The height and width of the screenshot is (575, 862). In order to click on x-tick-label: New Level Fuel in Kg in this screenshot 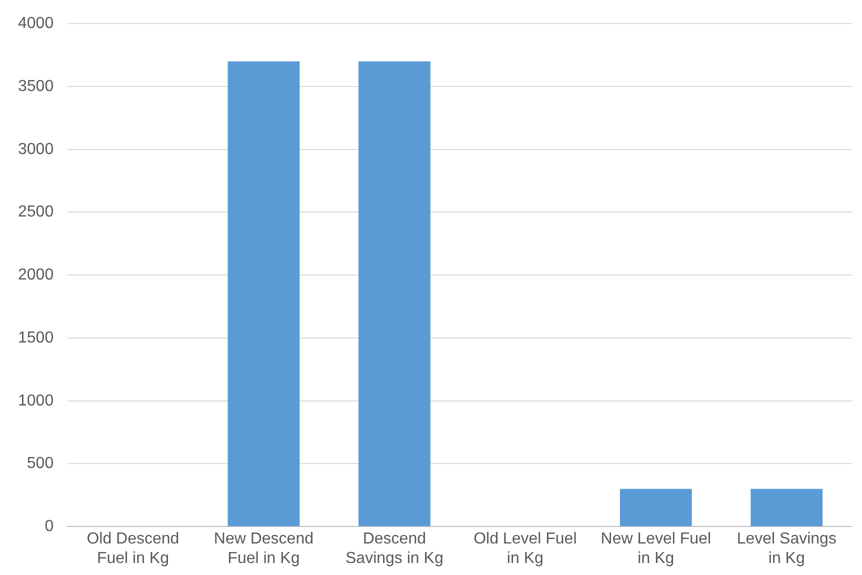, I will do `click(656, 548)`.